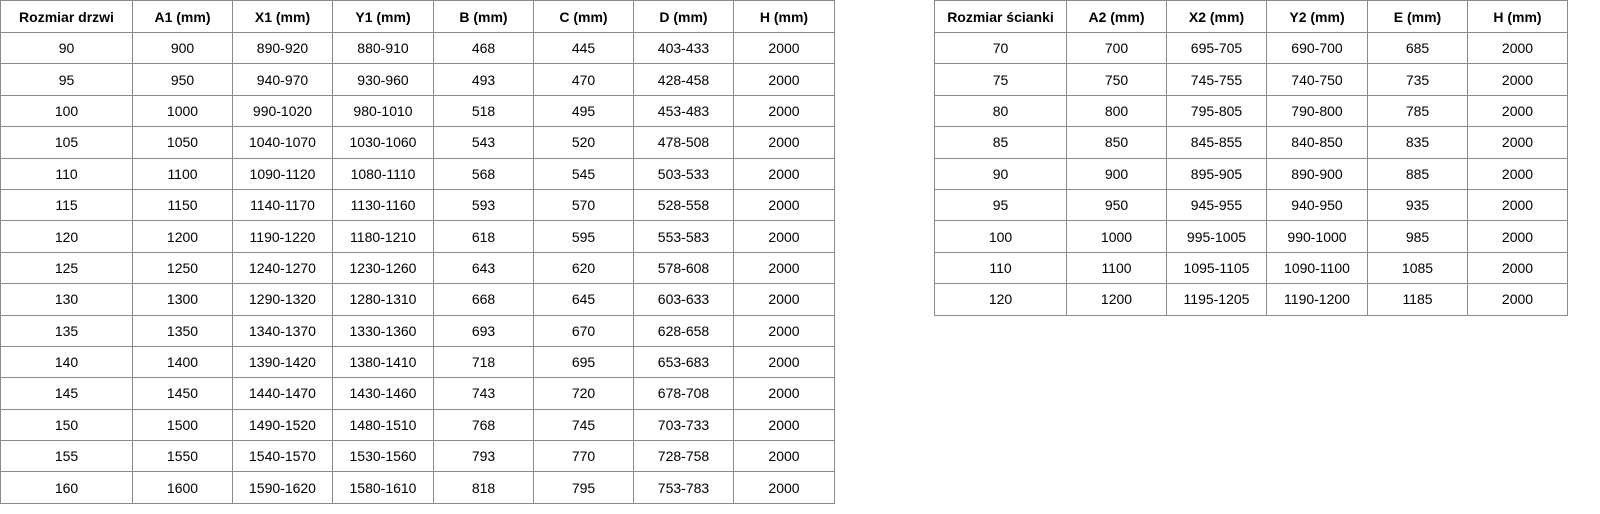  I want to click on column-header: Y2 (mm), so click(1317, 16).